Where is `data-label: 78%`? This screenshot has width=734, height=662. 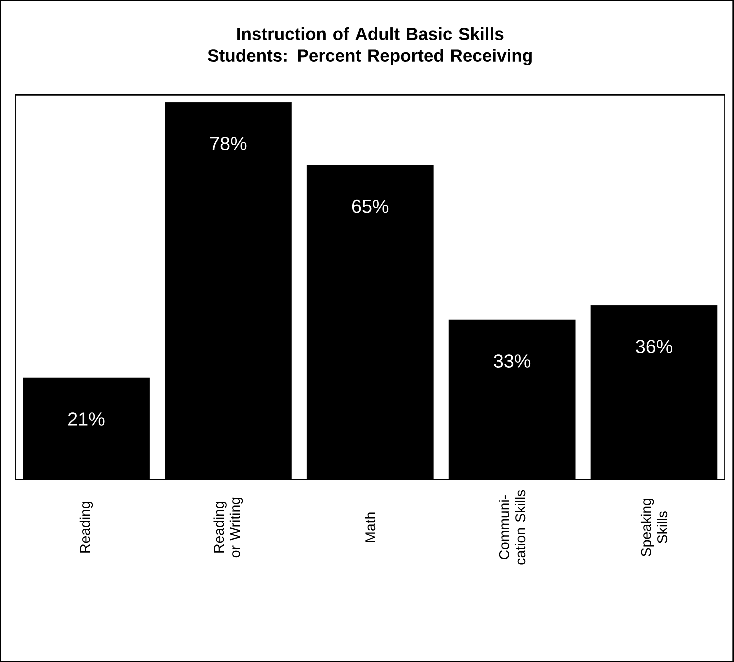
data-label: 78% is located at coordinates (228, 143).